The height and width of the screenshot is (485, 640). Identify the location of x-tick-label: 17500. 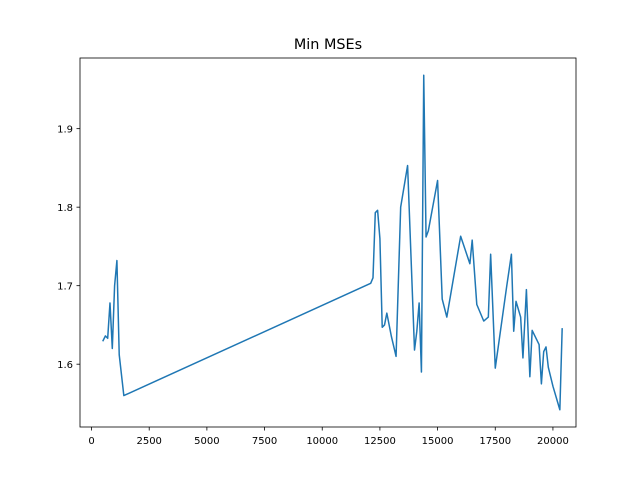
(495, 441).